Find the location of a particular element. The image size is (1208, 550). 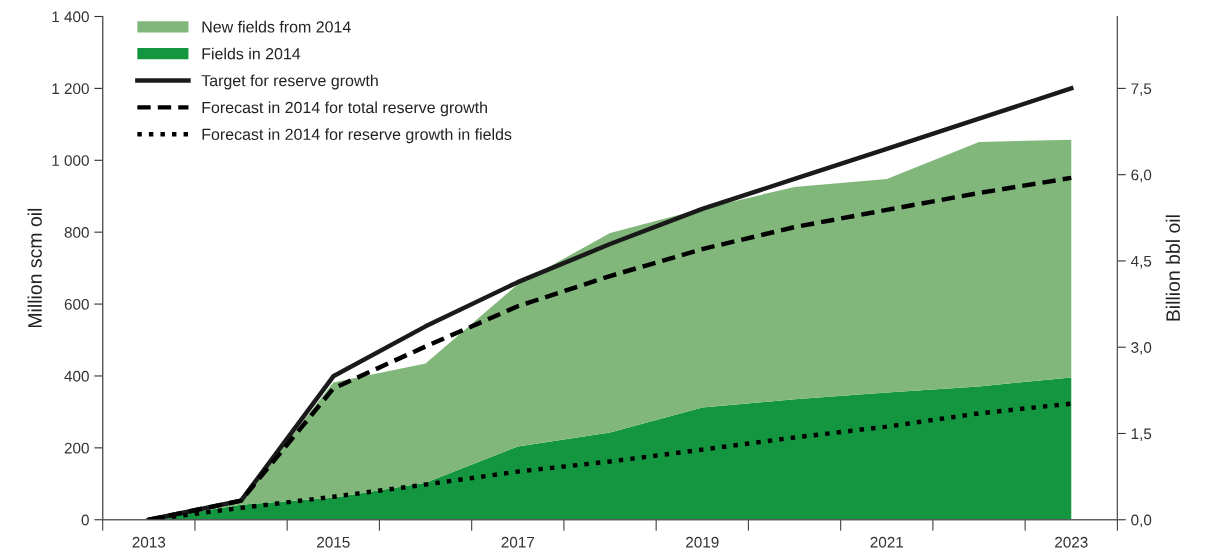

x-tick-label: 2013 is located at coordinates (149, 542).